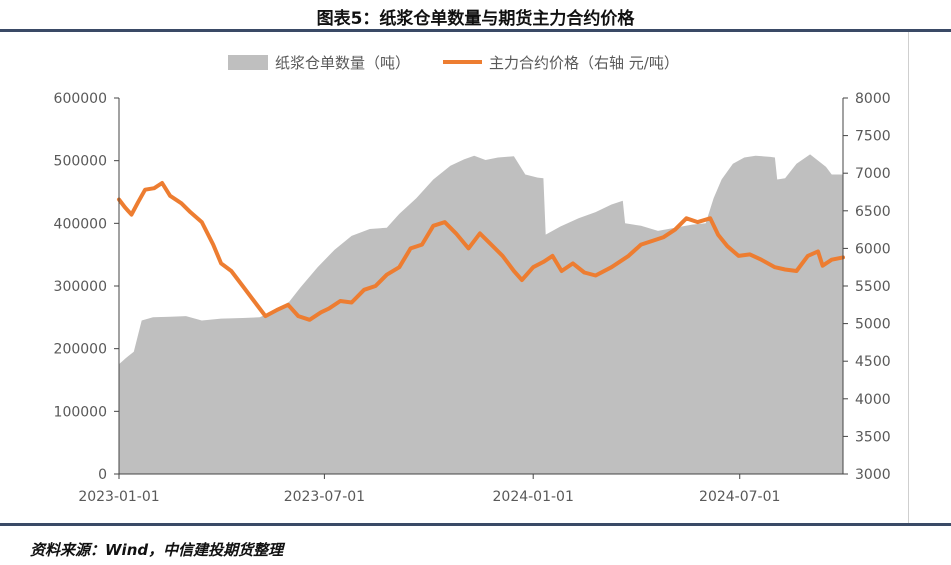 The height and width of the screenshot is (565, 951). Describe the element at coordinates (873, 287) in the screenshot. I see `y-right-tick-label: 5500` at that location.